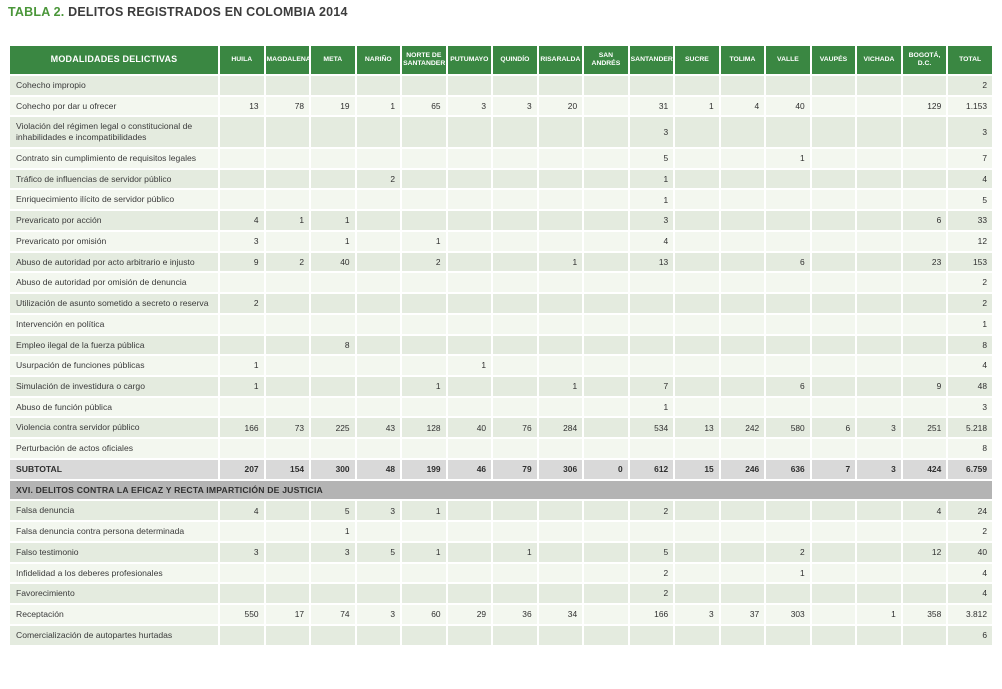  I want to click on column-header: MAGDALENA, so click(288, 60).